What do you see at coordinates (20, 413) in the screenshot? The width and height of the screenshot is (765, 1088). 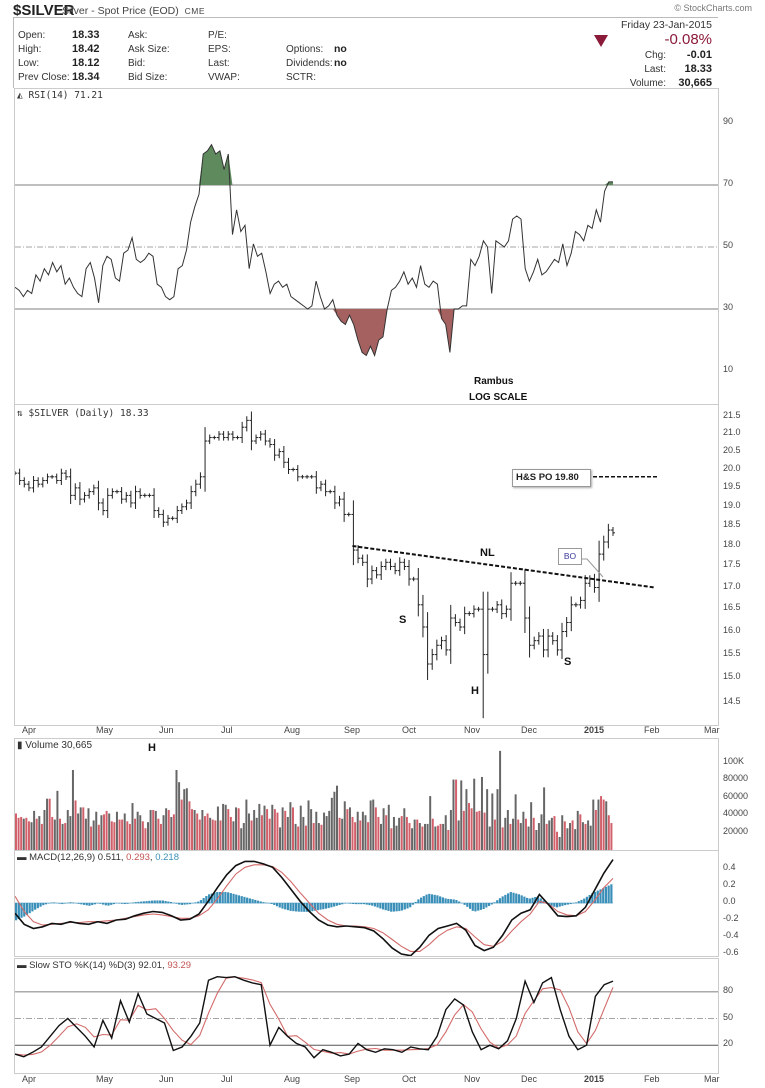 I see `price-bars-icon: ⇅` at bounding box center [20, 413].